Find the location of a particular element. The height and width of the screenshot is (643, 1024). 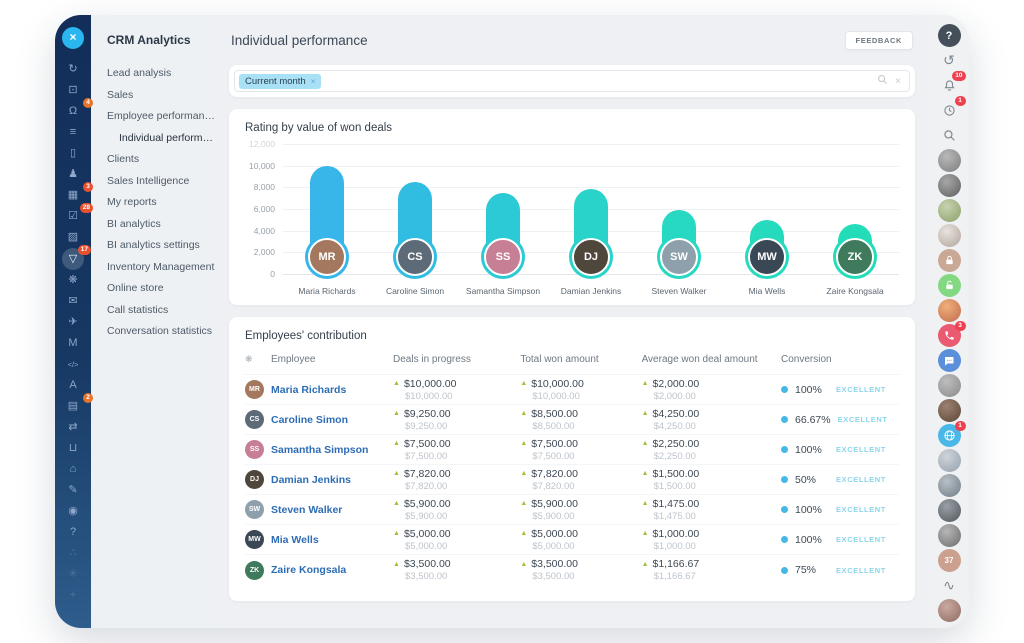

sync-icon: ↻ is located at coordinates (73, 69).